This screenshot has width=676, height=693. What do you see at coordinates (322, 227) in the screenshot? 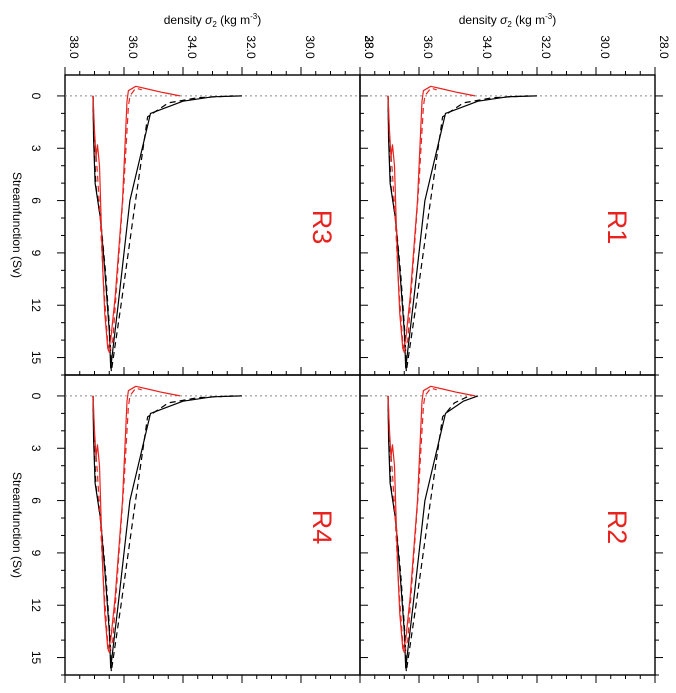
I see `panel-label: R3` at bounding box center [322, 227].